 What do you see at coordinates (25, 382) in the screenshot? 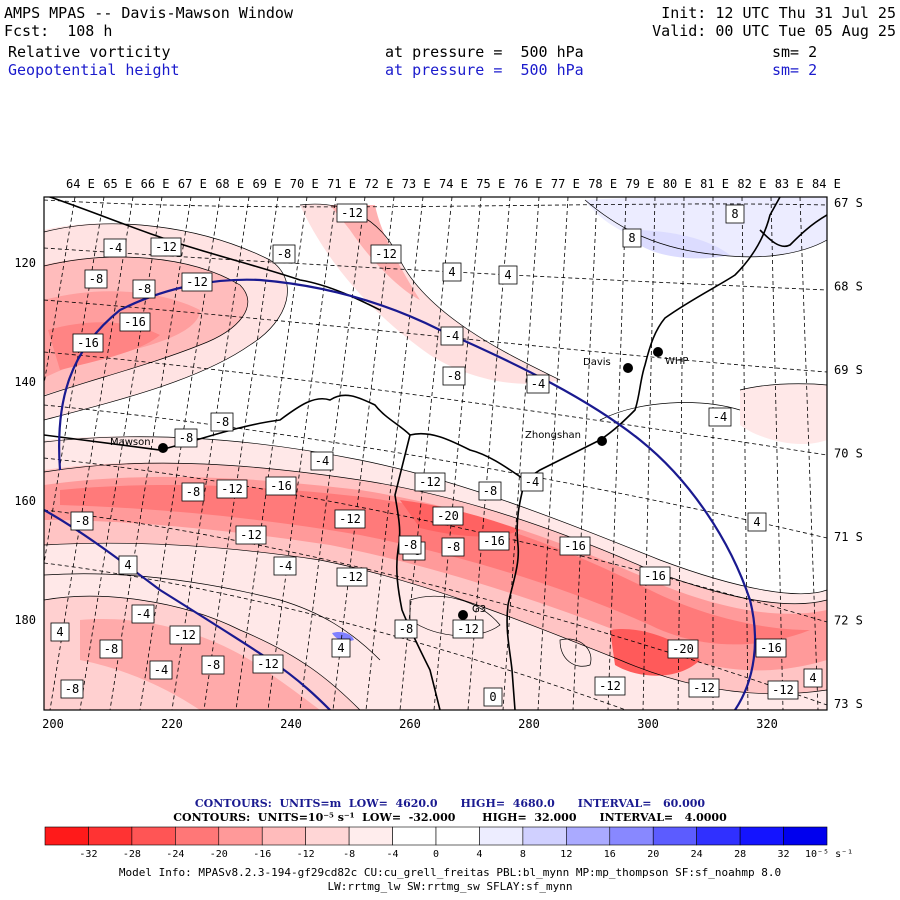
I see `left-y-label: 140` at bounding box center [25, 382].